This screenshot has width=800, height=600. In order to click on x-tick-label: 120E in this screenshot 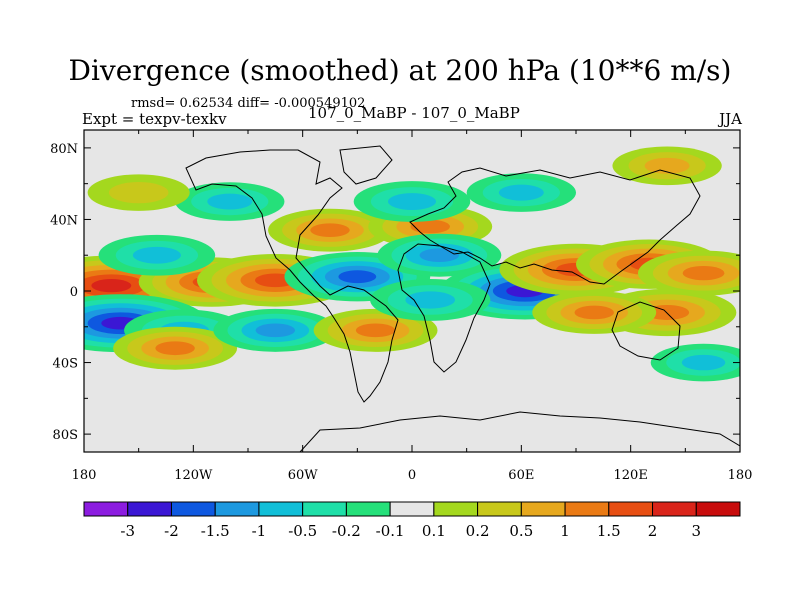, I will do `click(631, 475)`.